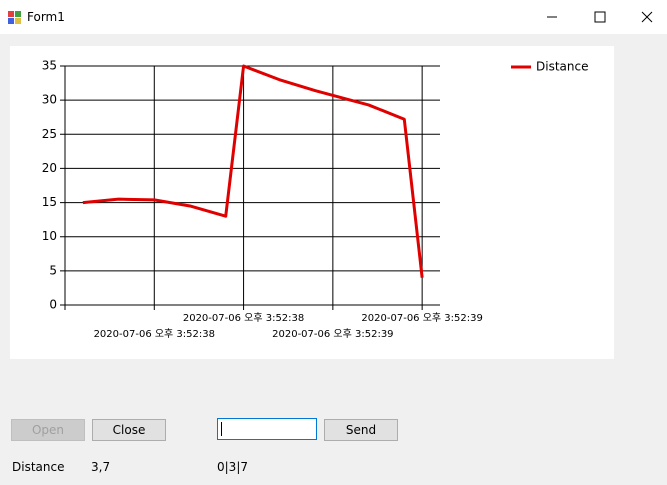 The height and width of the screenshot is (485, 667). Describe the element at coordinates (49, 168) in the screenshot. I see `y-tick-label: 20` at that location.